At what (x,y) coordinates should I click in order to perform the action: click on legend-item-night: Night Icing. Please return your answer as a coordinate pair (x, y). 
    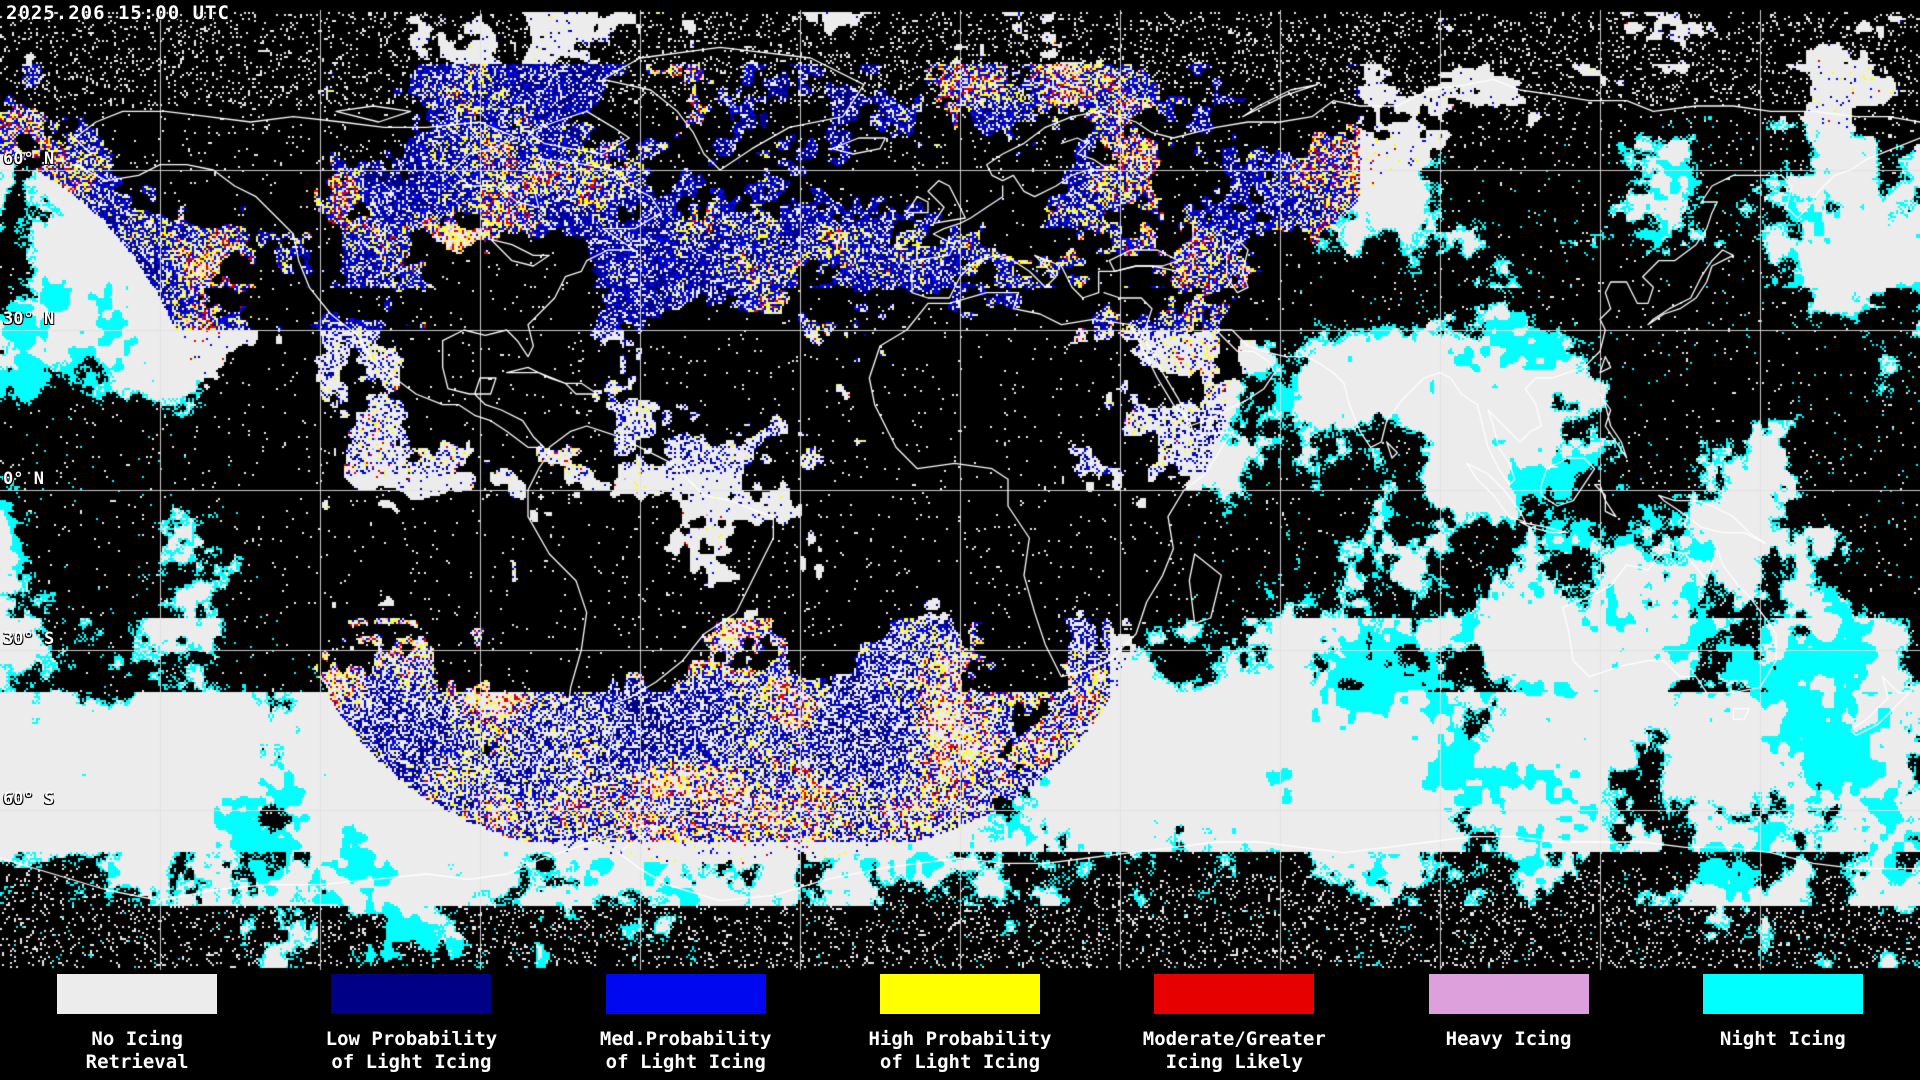
    Looking at the image, I should click on (1783, 1026).